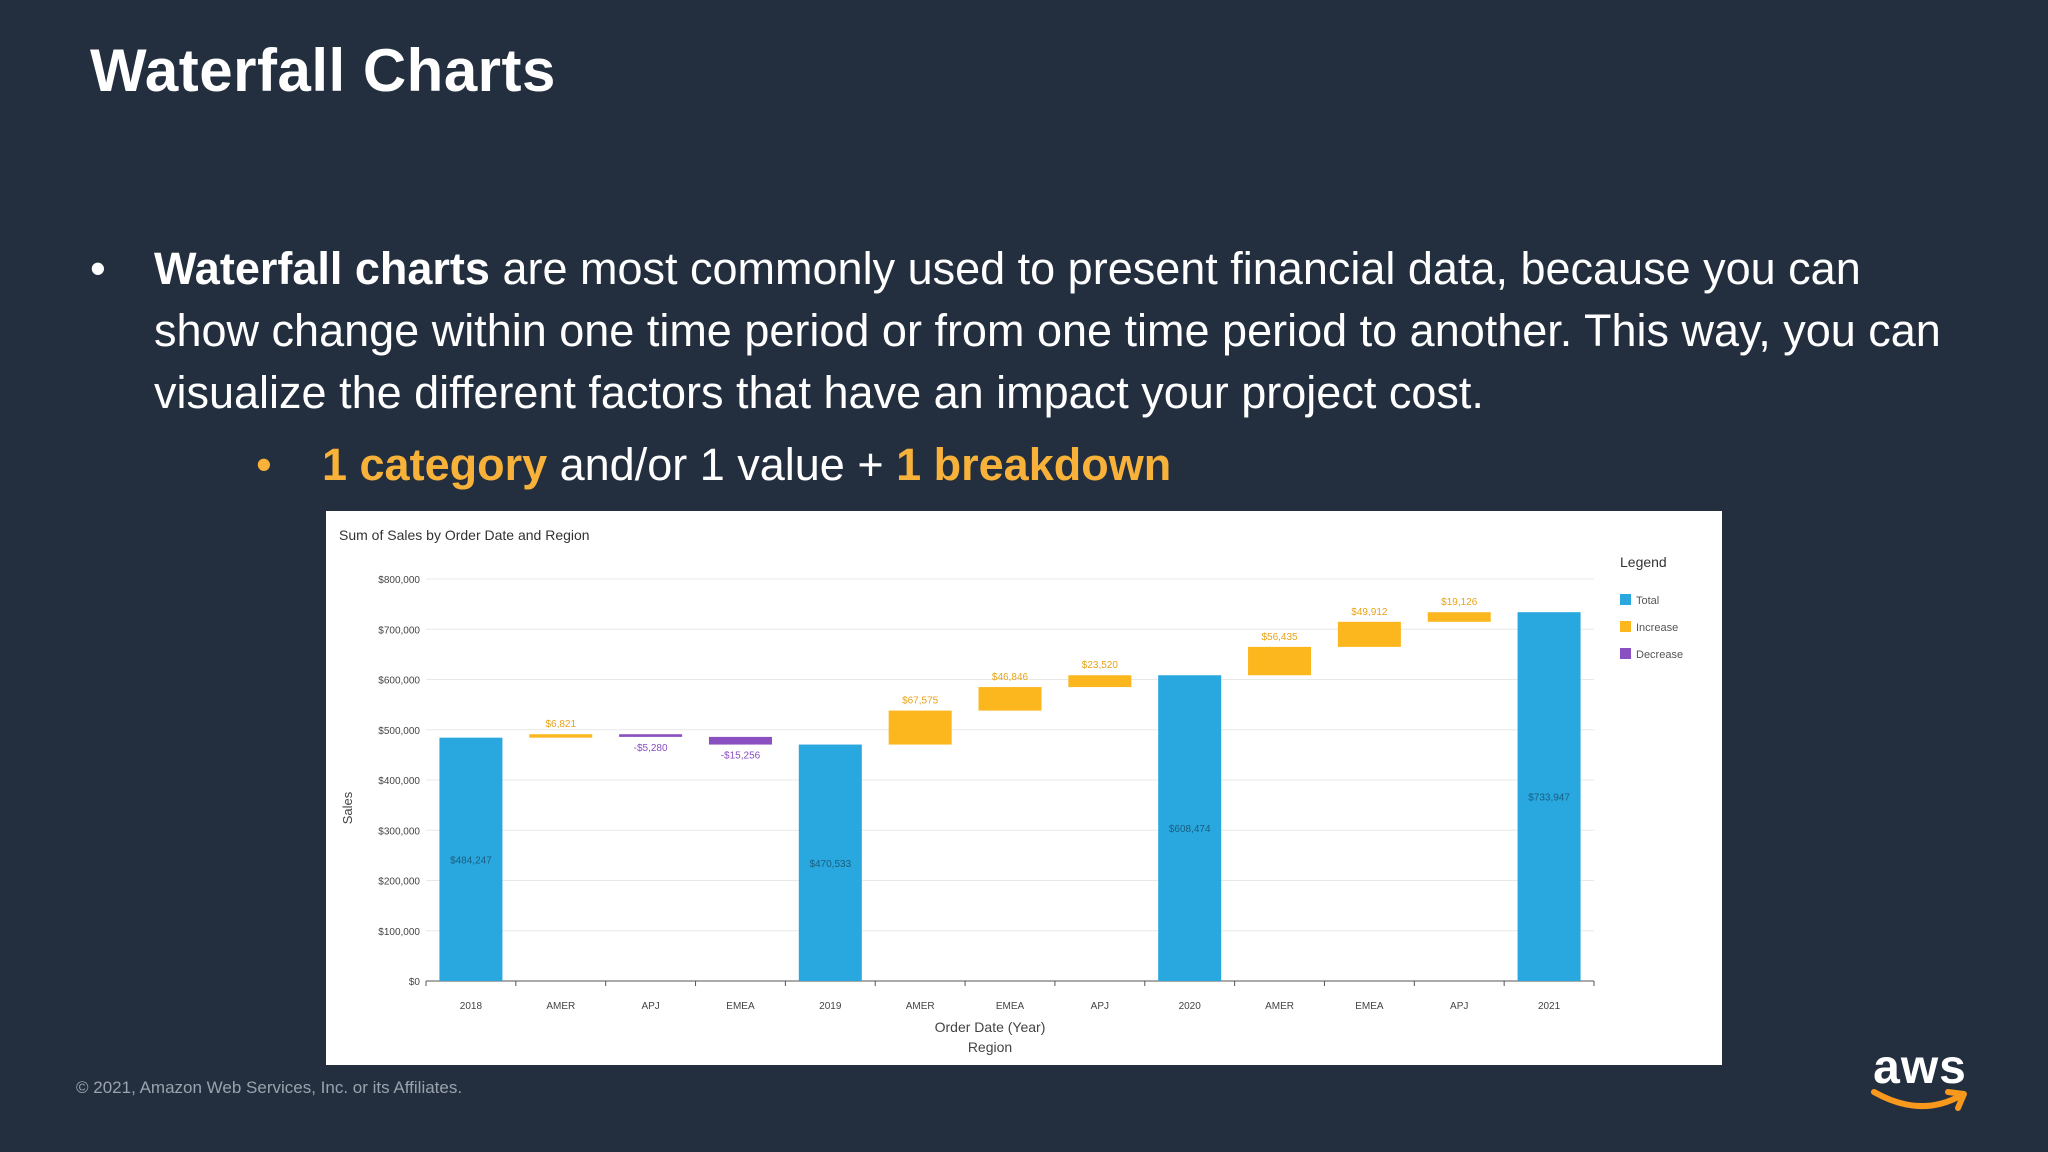  I want to click on data-label: $470,533, so click(830, 864).